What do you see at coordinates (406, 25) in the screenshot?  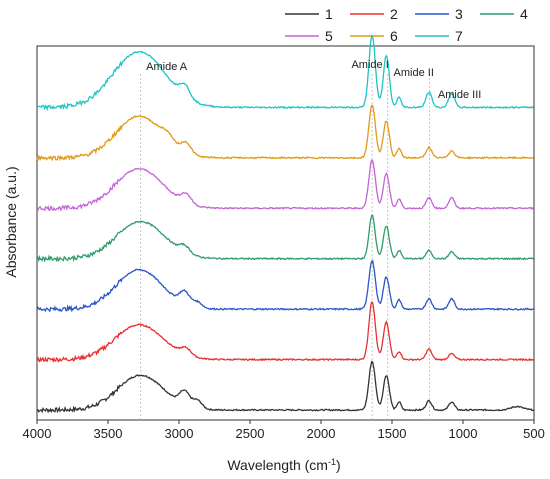 I see `legend: 1 2 3 4 5 6 7` at bounding box center [406, 25].